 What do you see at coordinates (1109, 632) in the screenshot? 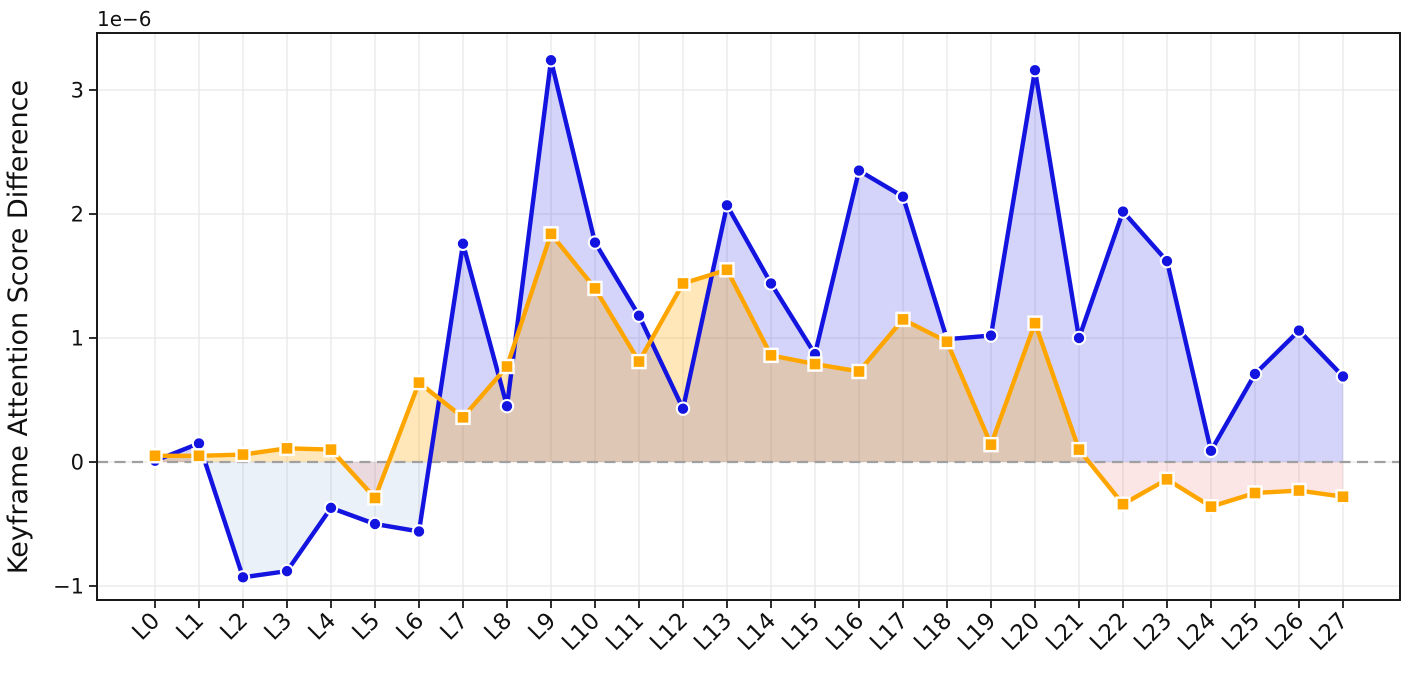
I see `x-tick-label: L22` at bounding box center [1109, 632].